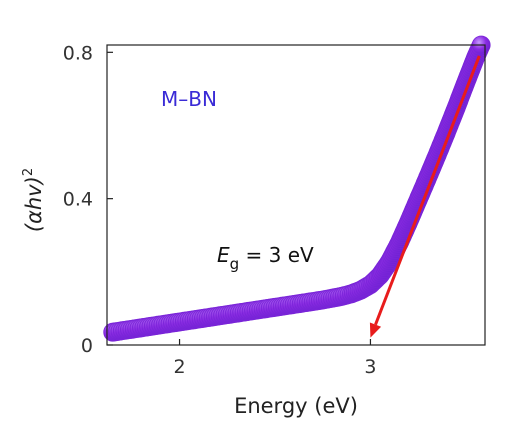 The image size is (531, 430). I want to click on y-axis-title: (αhv)2, so click(33, 200).